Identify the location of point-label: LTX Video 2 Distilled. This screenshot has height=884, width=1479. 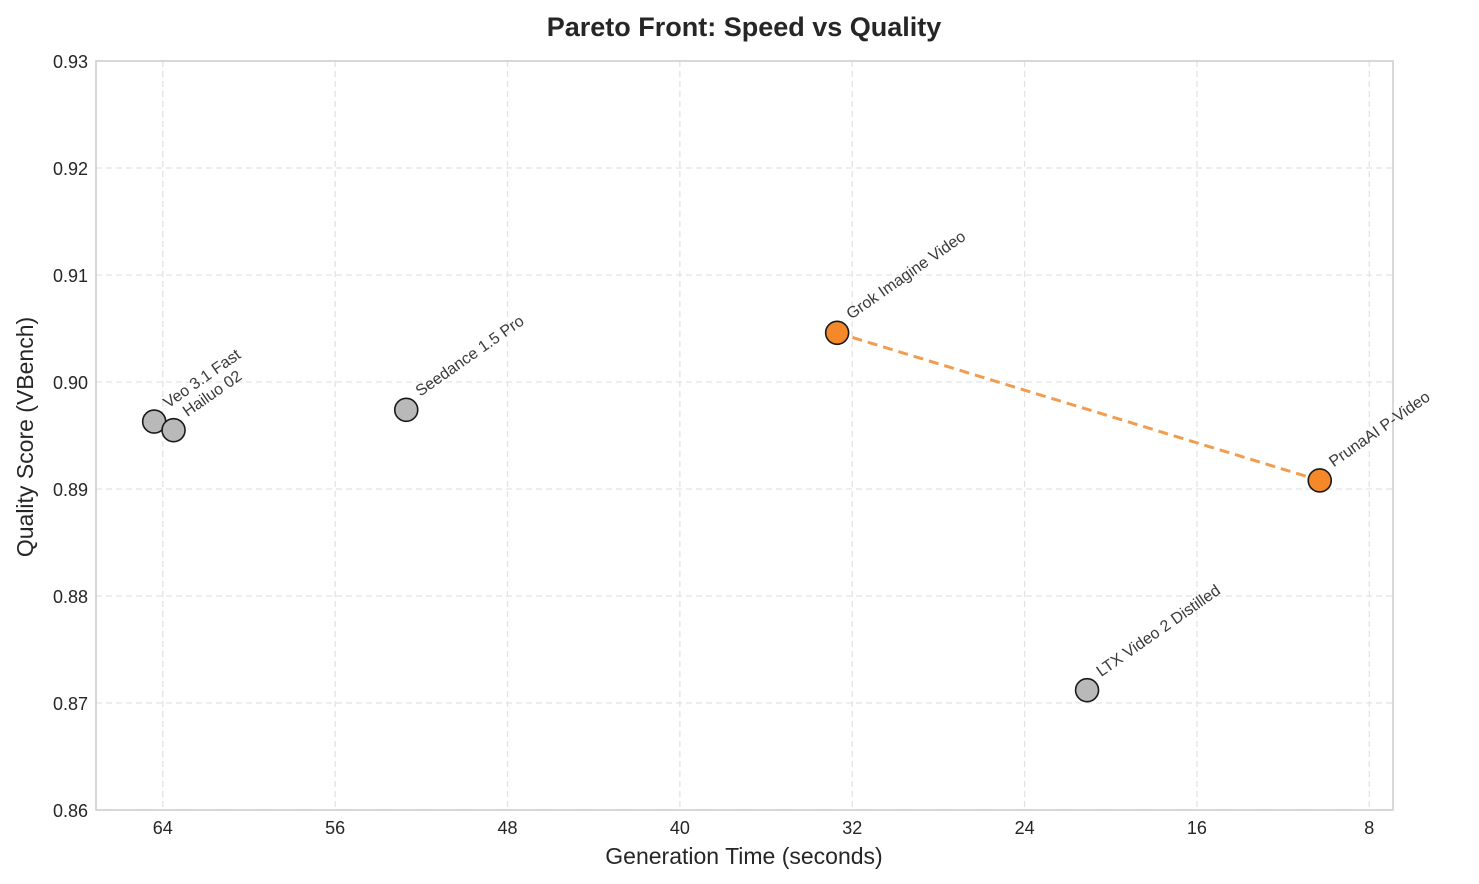
(1159, 631).